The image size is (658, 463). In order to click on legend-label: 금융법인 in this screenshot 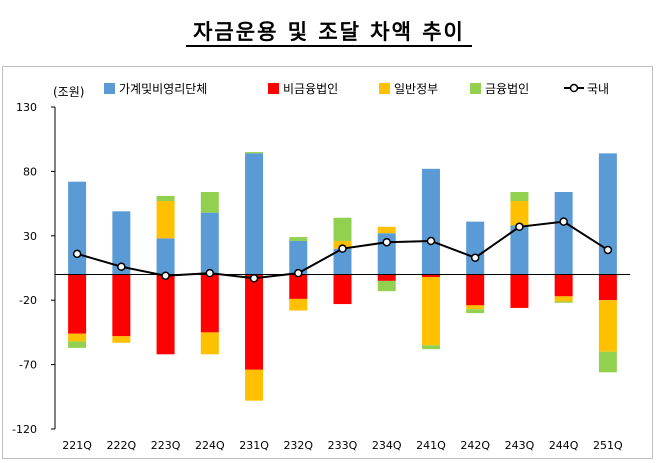, I will do `click(507, 89)`.